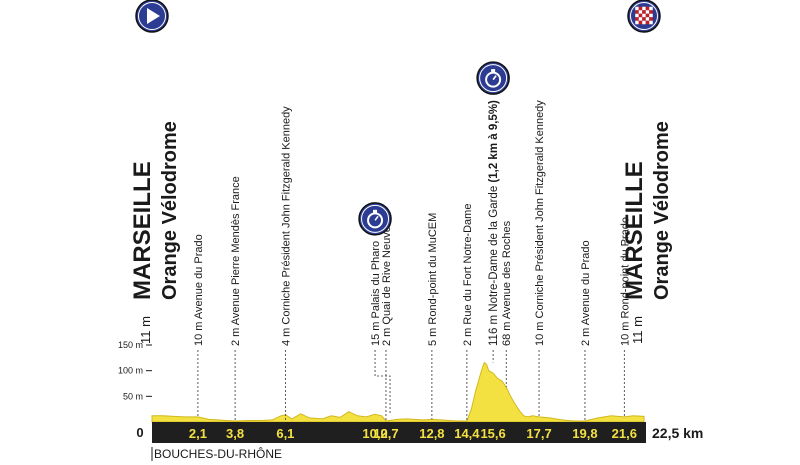  What do you see at coordinates (235, 433) in the screenshot?
I see `km-label: 3,8` at bounding box center [235, 433].